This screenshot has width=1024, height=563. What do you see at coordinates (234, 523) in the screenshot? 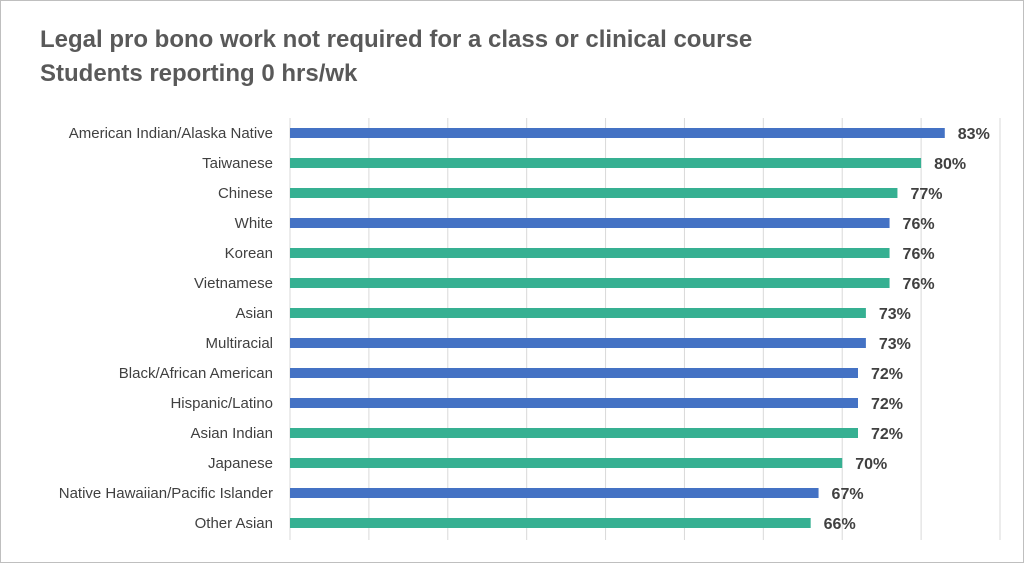
I see `category-label: Other Asian` at bounding box center [234, 523].